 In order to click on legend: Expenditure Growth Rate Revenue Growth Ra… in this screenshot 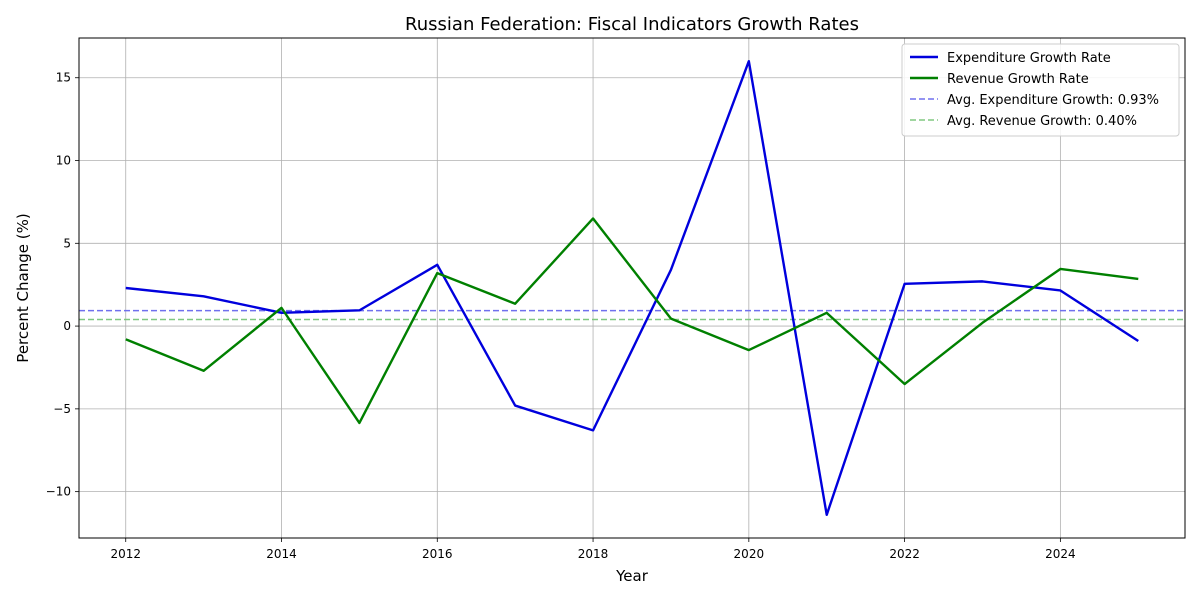, I will do `click(1040, 90)`.